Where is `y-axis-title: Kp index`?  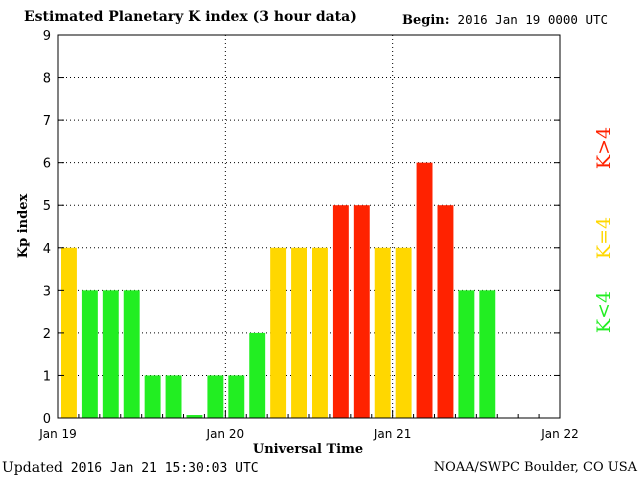 y-axis-title: Kp index is located at coordinates (23, 226).